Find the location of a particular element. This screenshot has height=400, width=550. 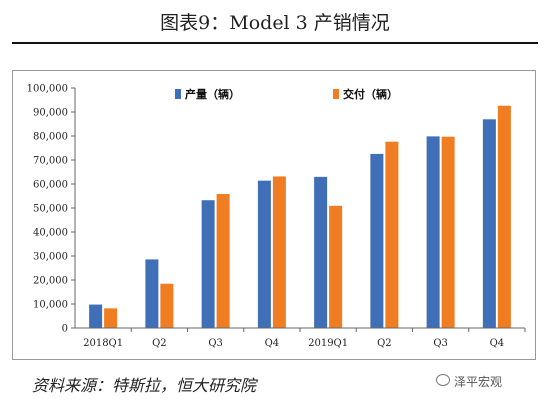

legend: 产量（辆） 交付（辆） is located at coordinates (286, 94).